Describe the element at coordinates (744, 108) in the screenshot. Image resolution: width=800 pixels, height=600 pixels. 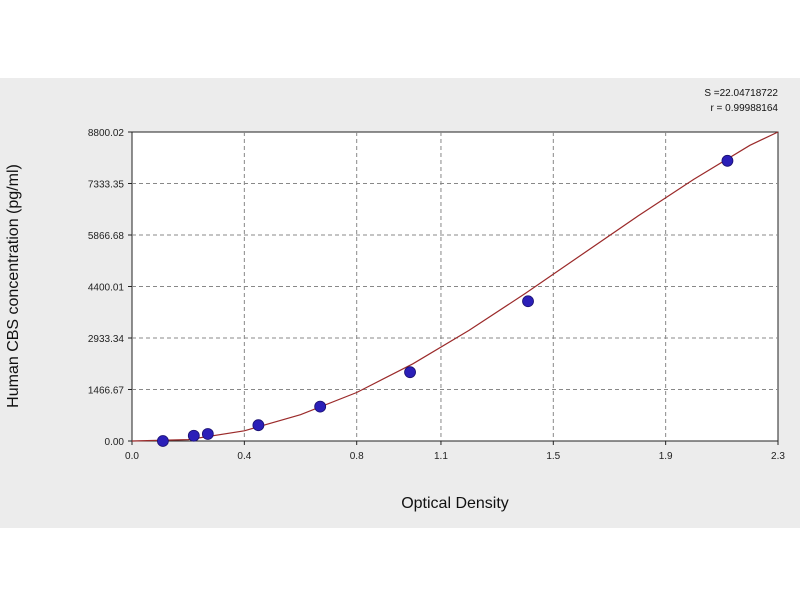
I see `fit-statistic-r: r = 0.99988164` at that location.